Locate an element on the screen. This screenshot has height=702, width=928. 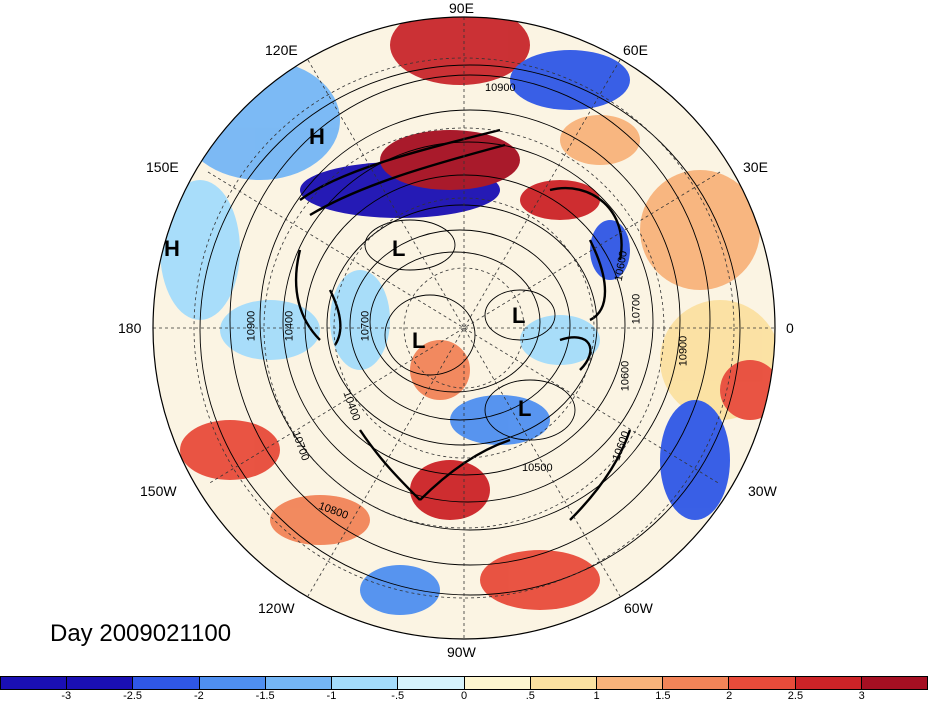
lon-label-60e: 60E is located at coordinates (635, 50).